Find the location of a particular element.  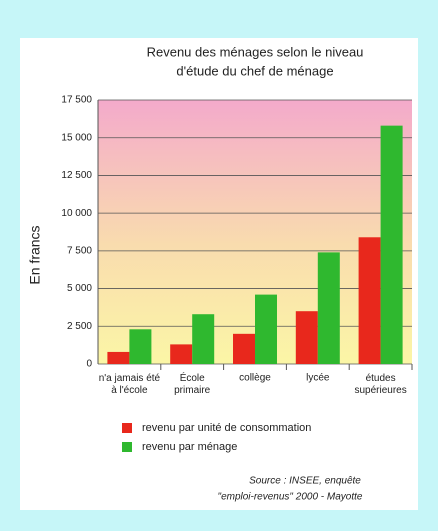

x-tick-label: n'a jamais été à l'école is located at coordinates (130, 384).